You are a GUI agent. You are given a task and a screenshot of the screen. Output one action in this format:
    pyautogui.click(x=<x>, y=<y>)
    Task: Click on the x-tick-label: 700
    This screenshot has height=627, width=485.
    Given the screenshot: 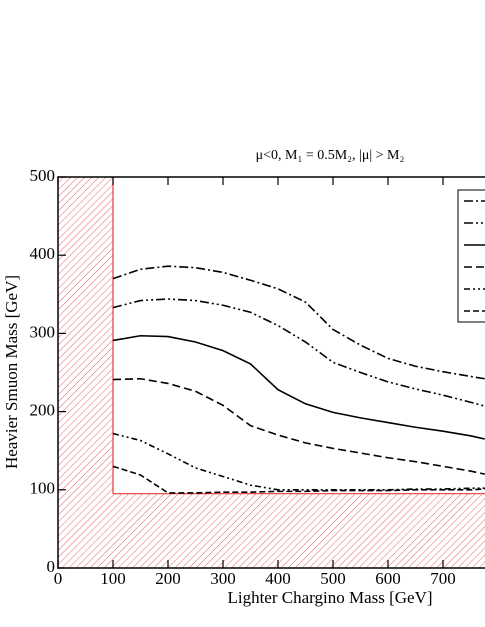 What is the action you would take?
    pyautogui.click(x=443, y=578)
    